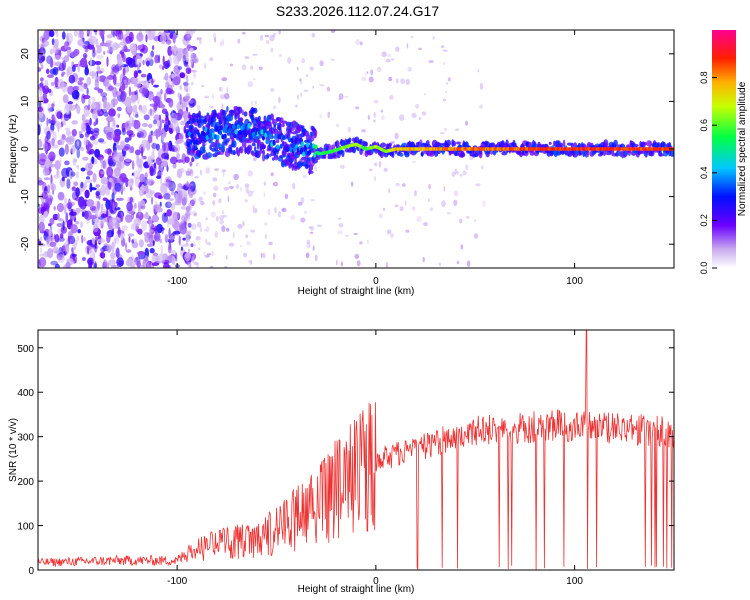  I want to click on colorbar-tick-label: 0.0, so click(704, 268).